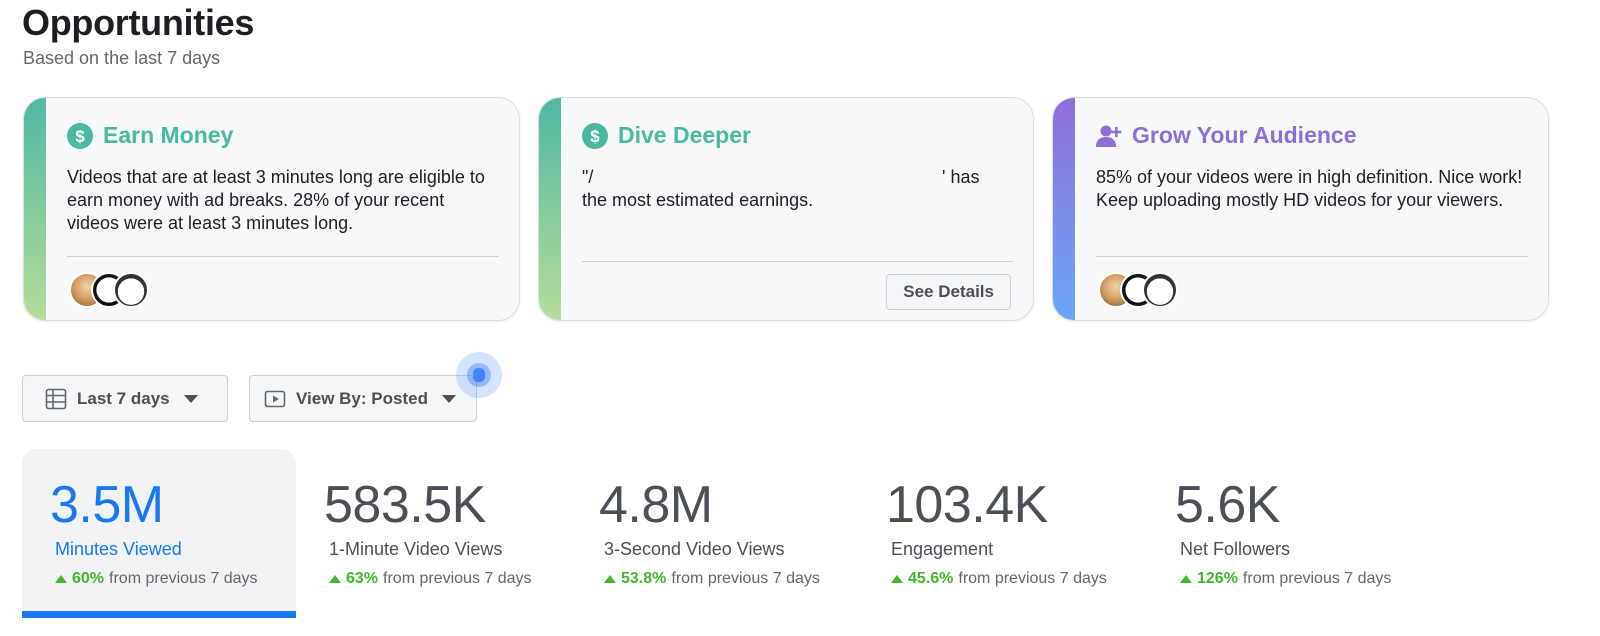 This screenshot has width=1600, height=636. What do you see at coordinates (88, 578) in the screenshot?
I see `change-percent: 60%` at bounding box center [88, 578].